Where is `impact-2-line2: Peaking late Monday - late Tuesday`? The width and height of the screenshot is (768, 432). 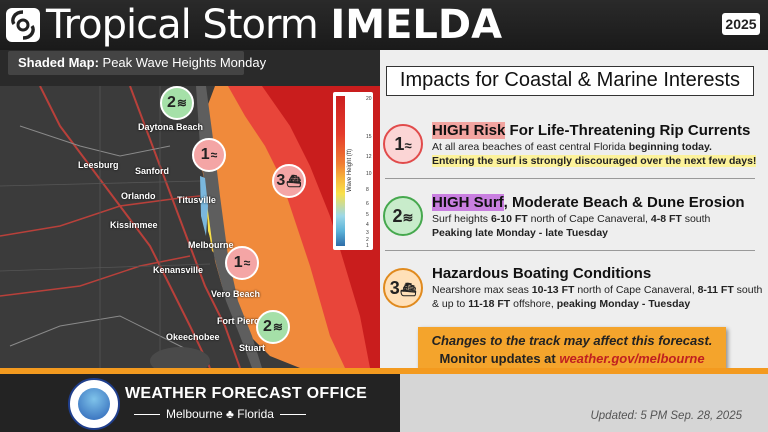 impact-2-line2: Peaking late Monday - late Tuesday is located at coordinates (520, 233).